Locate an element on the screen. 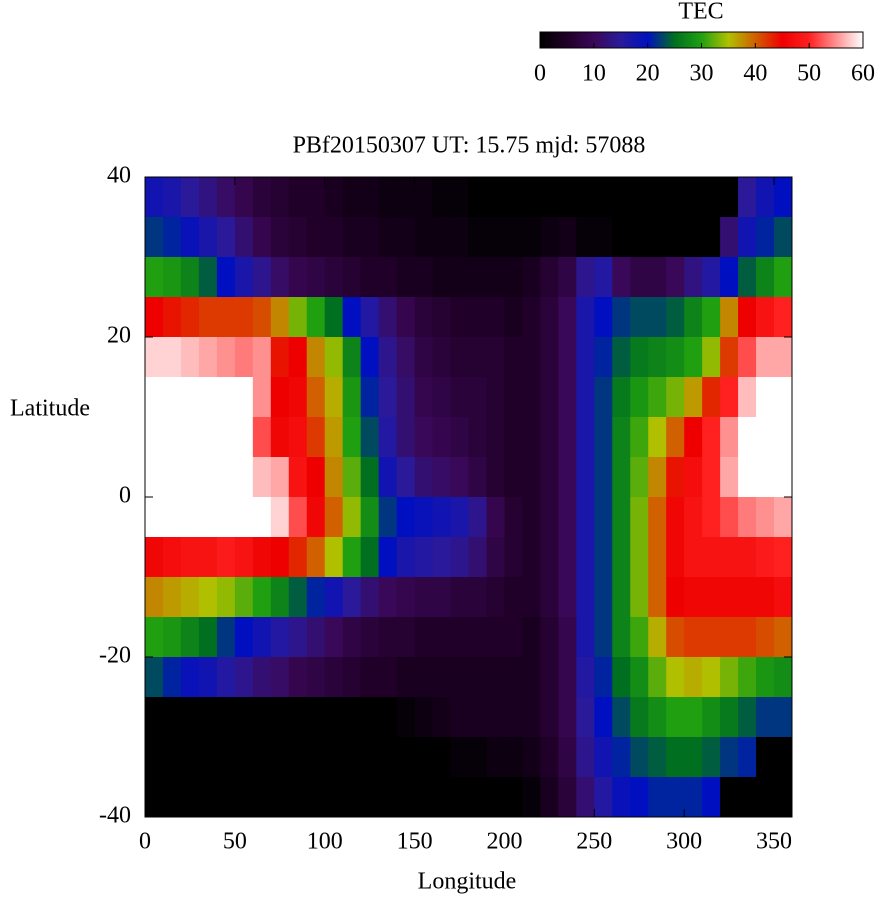 The height and width of the screenshot is (900, 878). y-tick-label: 40 is located at coordinates (119, 176).